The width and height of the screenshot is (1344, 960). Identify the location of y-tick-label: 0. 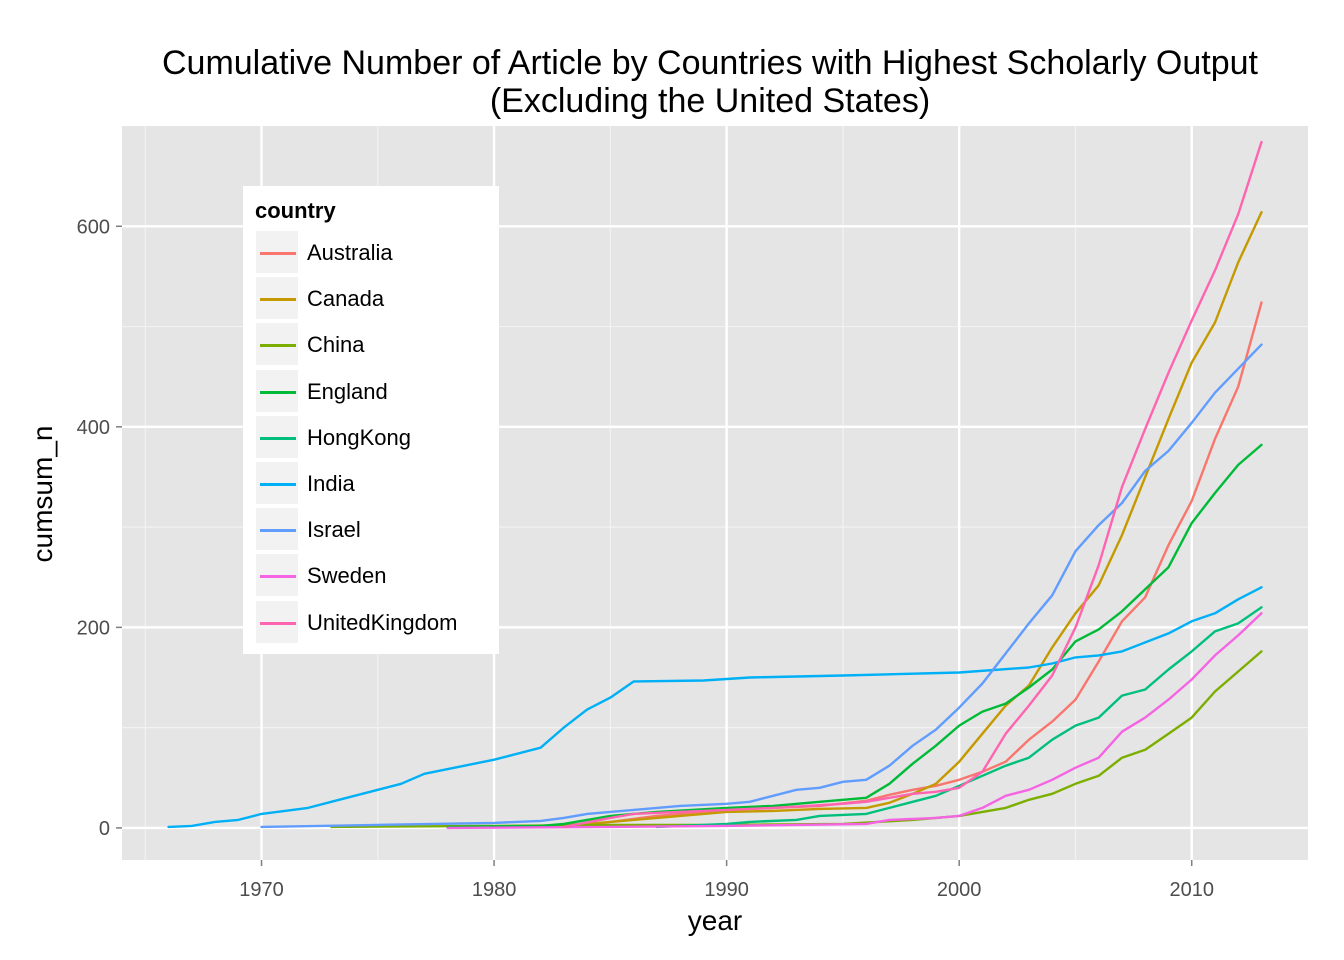
(104, 829).